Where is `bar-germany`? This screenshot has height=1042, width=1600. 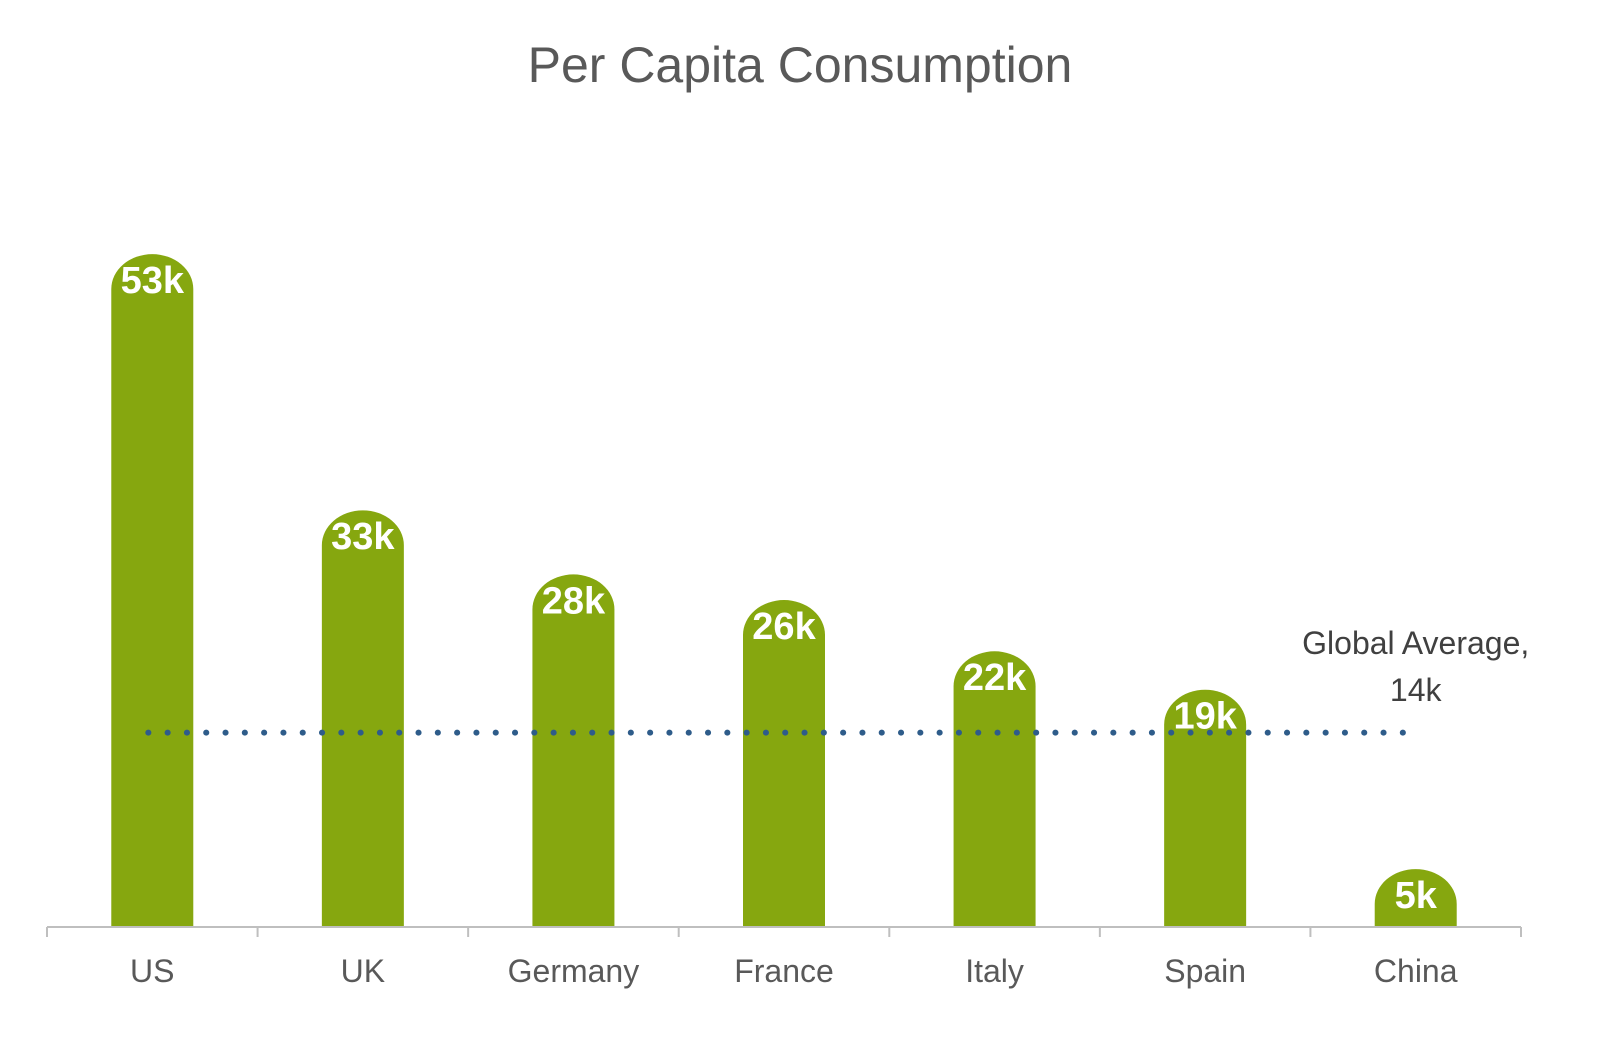 bar-germany is located at coordinates (573, 750).